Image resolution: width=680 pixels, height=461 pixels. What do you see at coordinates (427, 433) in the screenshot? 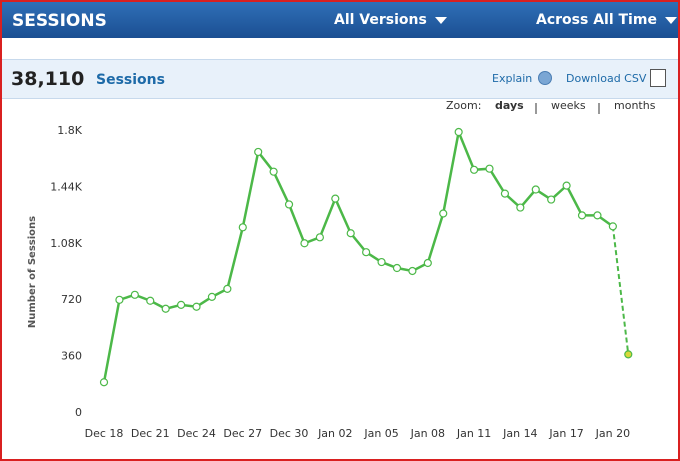
I see `x-tick-label: Jan 08` at bounding box center [427, 433].